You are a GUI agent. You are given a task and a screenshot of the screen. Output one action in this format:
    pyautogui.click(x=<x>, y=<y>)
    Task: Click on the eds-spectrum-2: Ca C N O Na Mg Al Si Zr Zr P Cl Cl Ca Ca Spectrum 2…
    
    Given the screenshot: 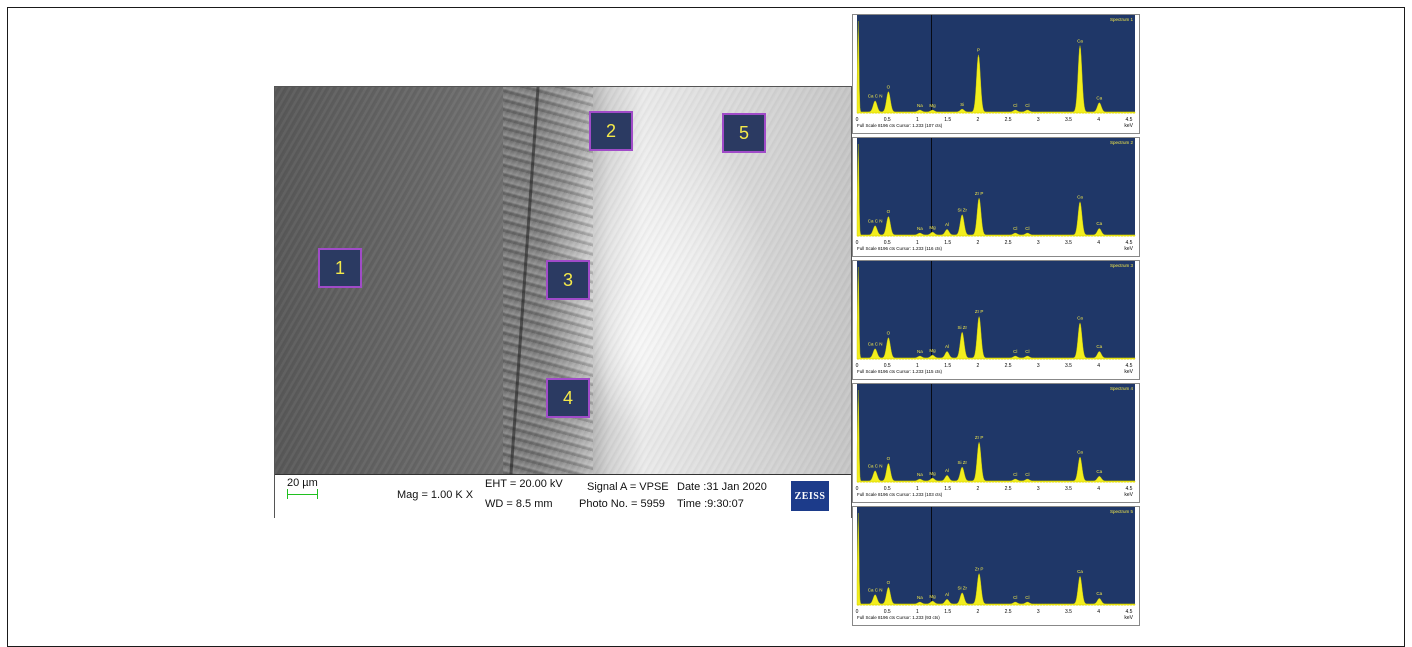 What is the action you would take?
    pyautogui.click(x=996, y=197)
    